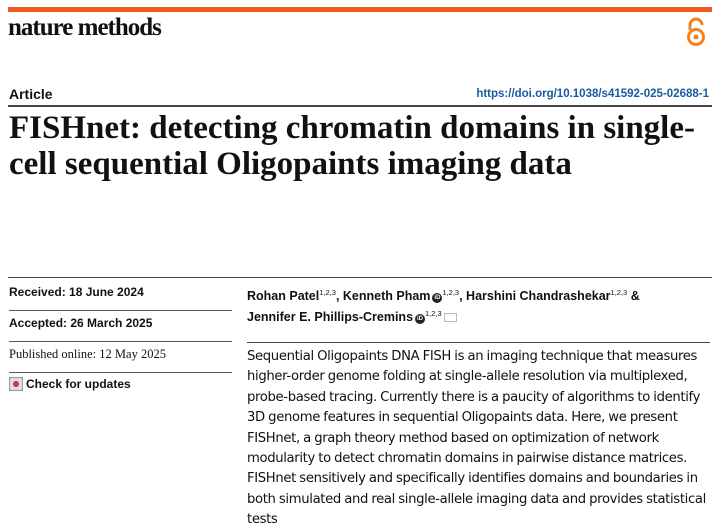  I want to click on author-name: Jennifer E. Phillips-Cremins, so click(330, 317).